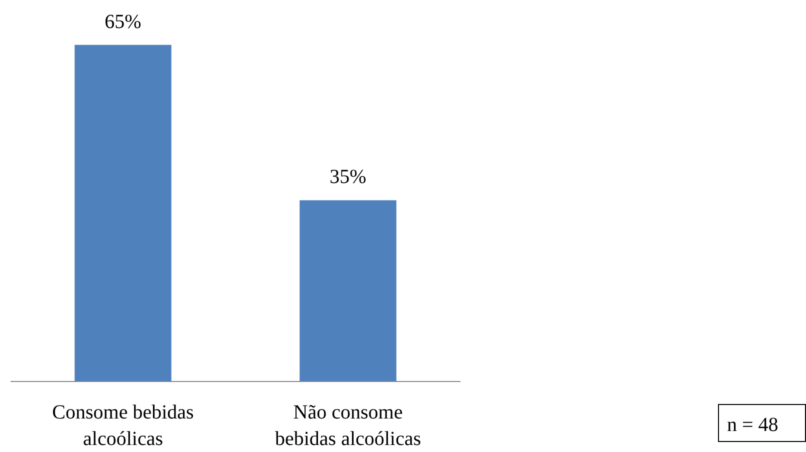  Describe the element at coordinates (123, 426) in the screenshot. I see `x-tick-label: Consome bebidas alcoólicas` at that location.